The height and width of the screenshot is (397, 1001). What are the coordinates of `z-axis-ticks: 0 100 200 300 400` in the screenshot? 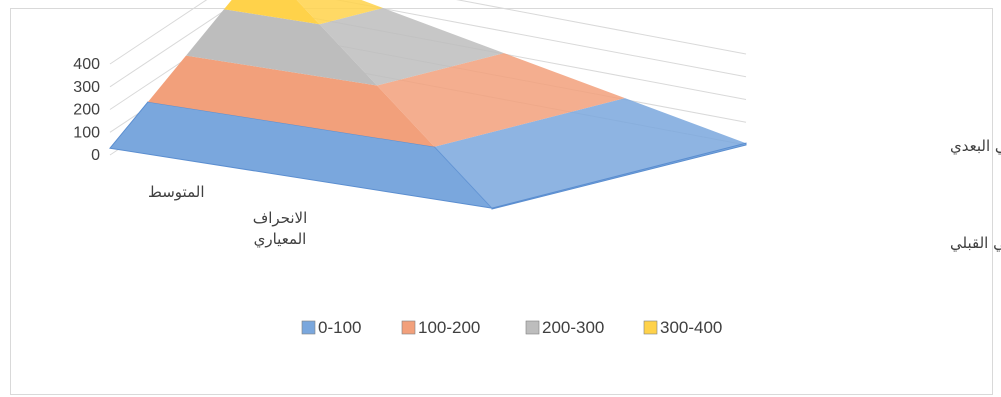 It's located at (86, 110).